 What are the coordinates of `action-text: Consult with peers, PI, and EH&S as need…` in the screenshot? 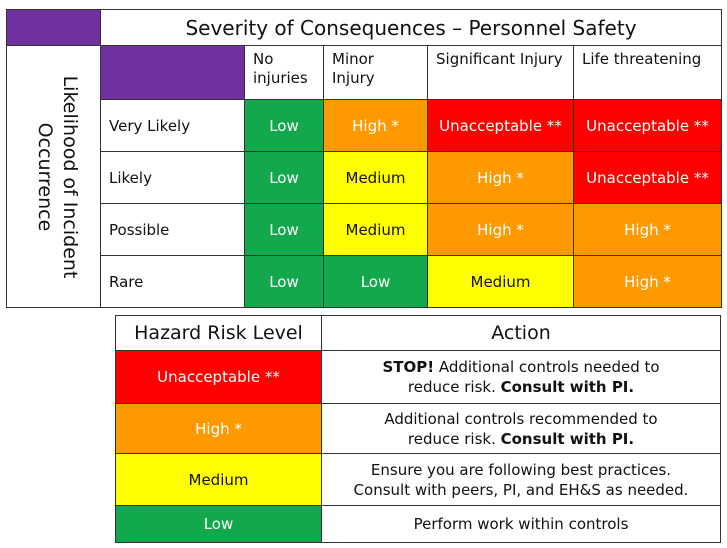 It's located at (521, 489).